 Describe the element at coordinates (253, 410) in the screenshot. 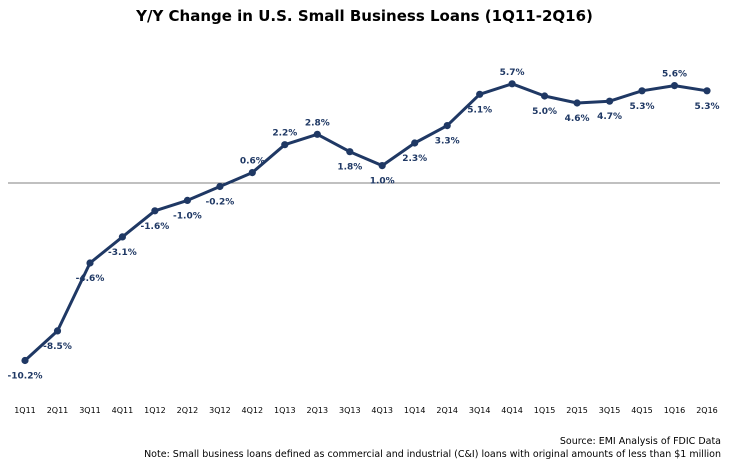

I see `x-tick-label-4Q12: 4Q12` at that location.